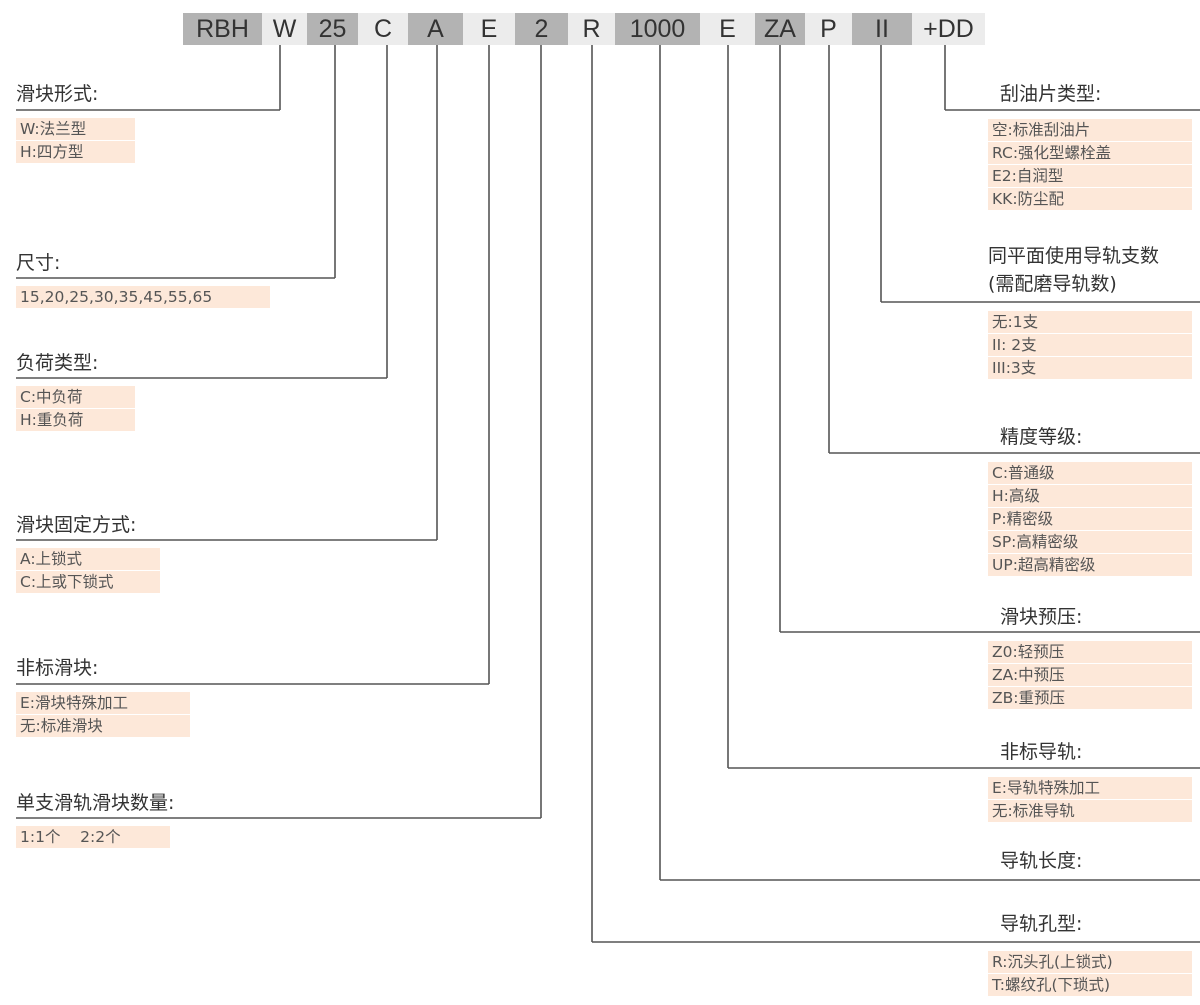 The height and width of the screenshot is (1005, 1200). Describe the element at coordinates (1090, 985) in the screenshot. I see `option-item: T:螺纹孔(下琐式)` at that location.